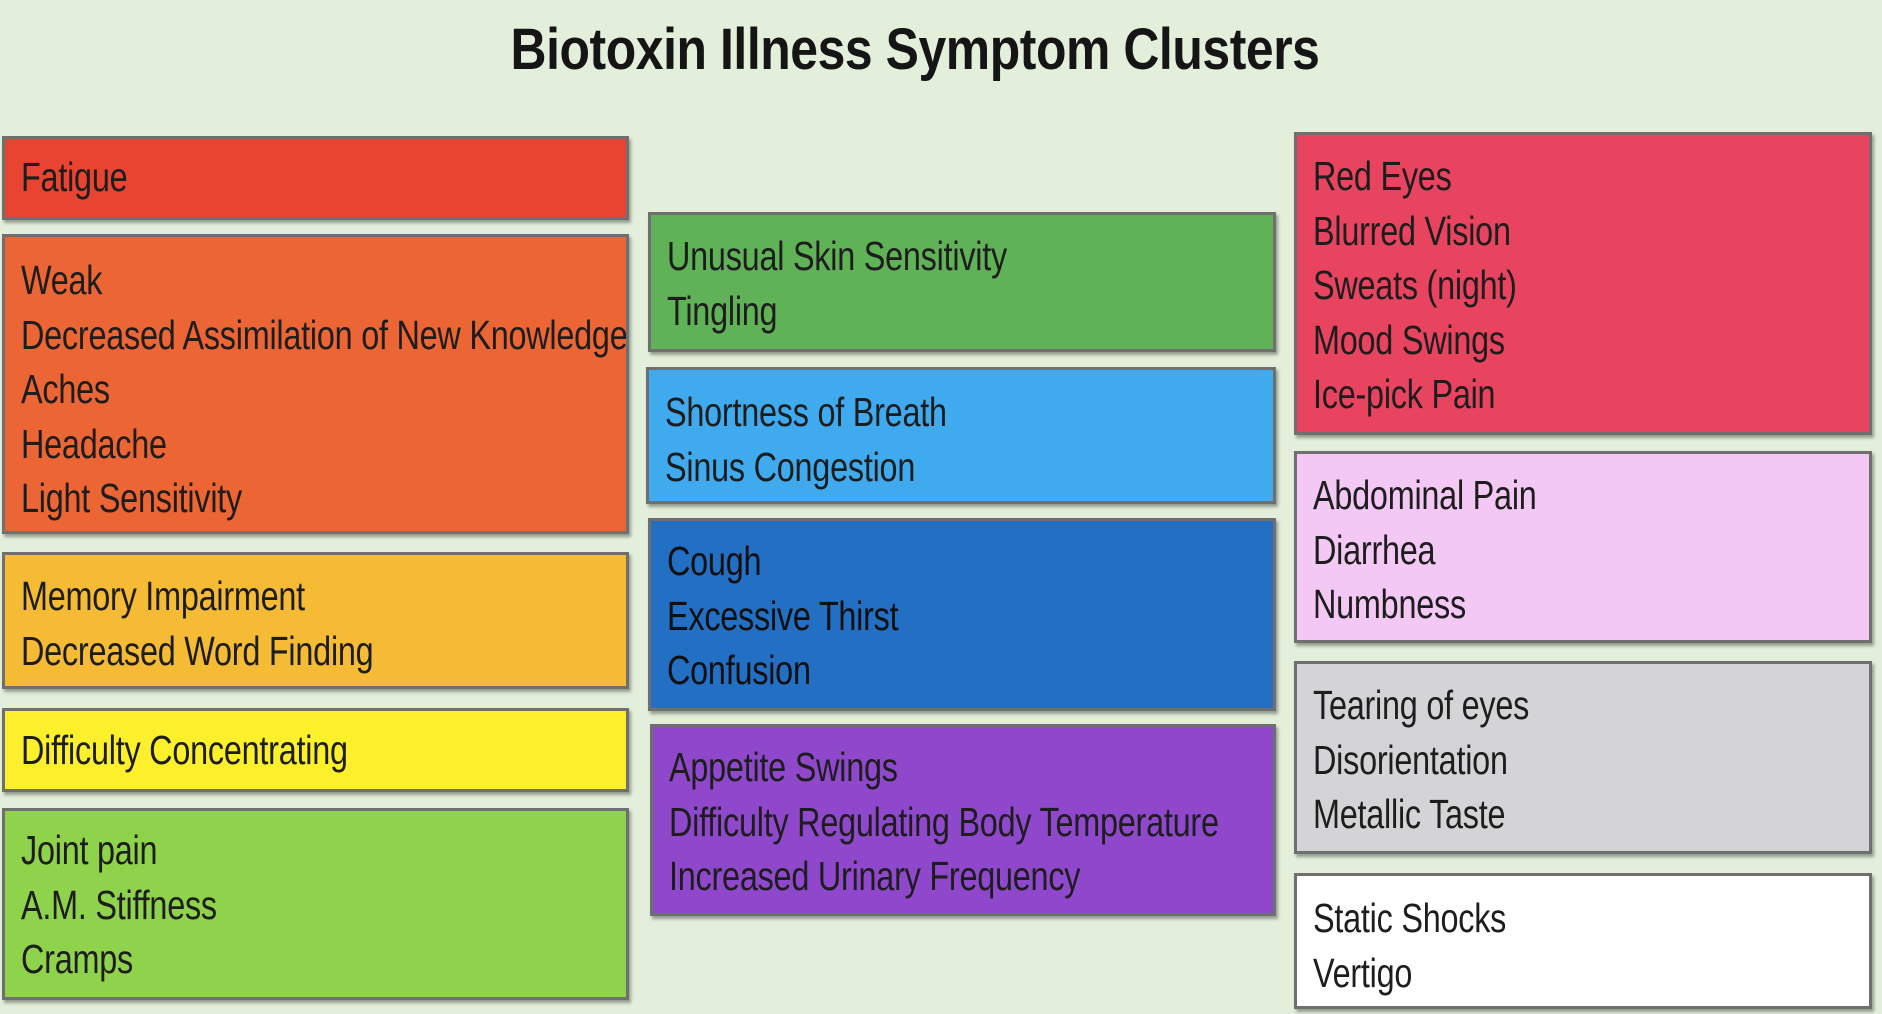 This screenshot has height=1014, width=1882. Describe the element at coordinates (315, 904) in the screenshot. I see `cluster-joint: Joint pain A.M. Stiffness Cramps` at that location.